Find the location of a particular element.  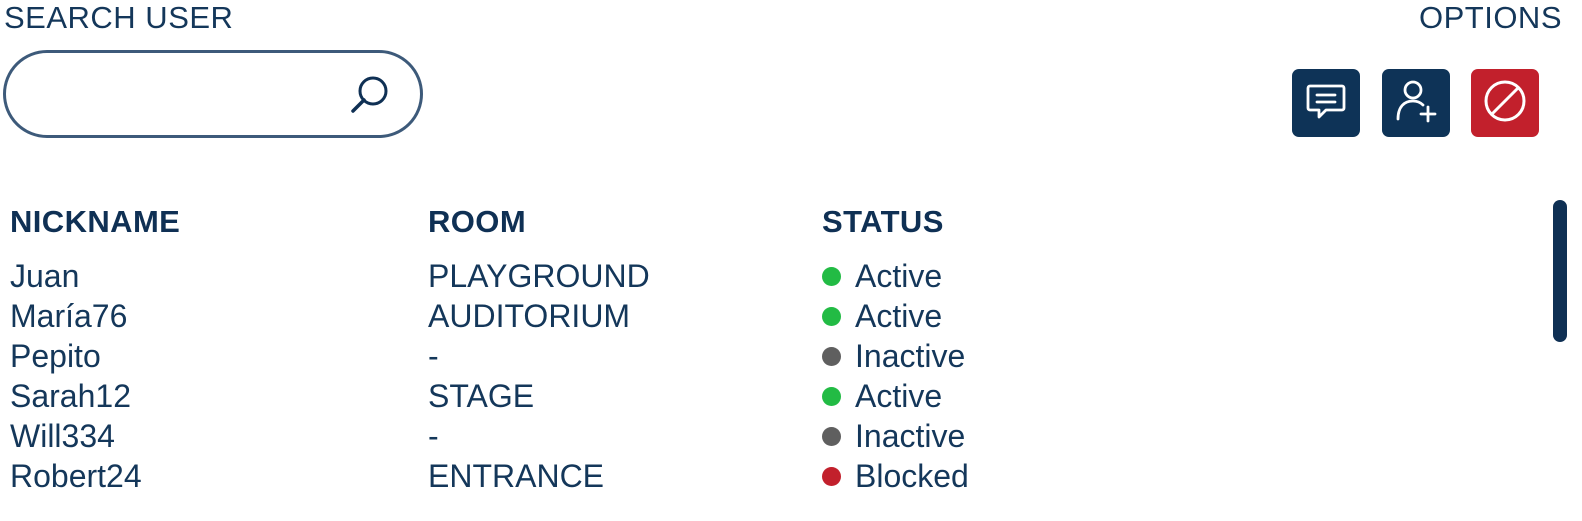

block-button is located at coordinates (1505, 103).